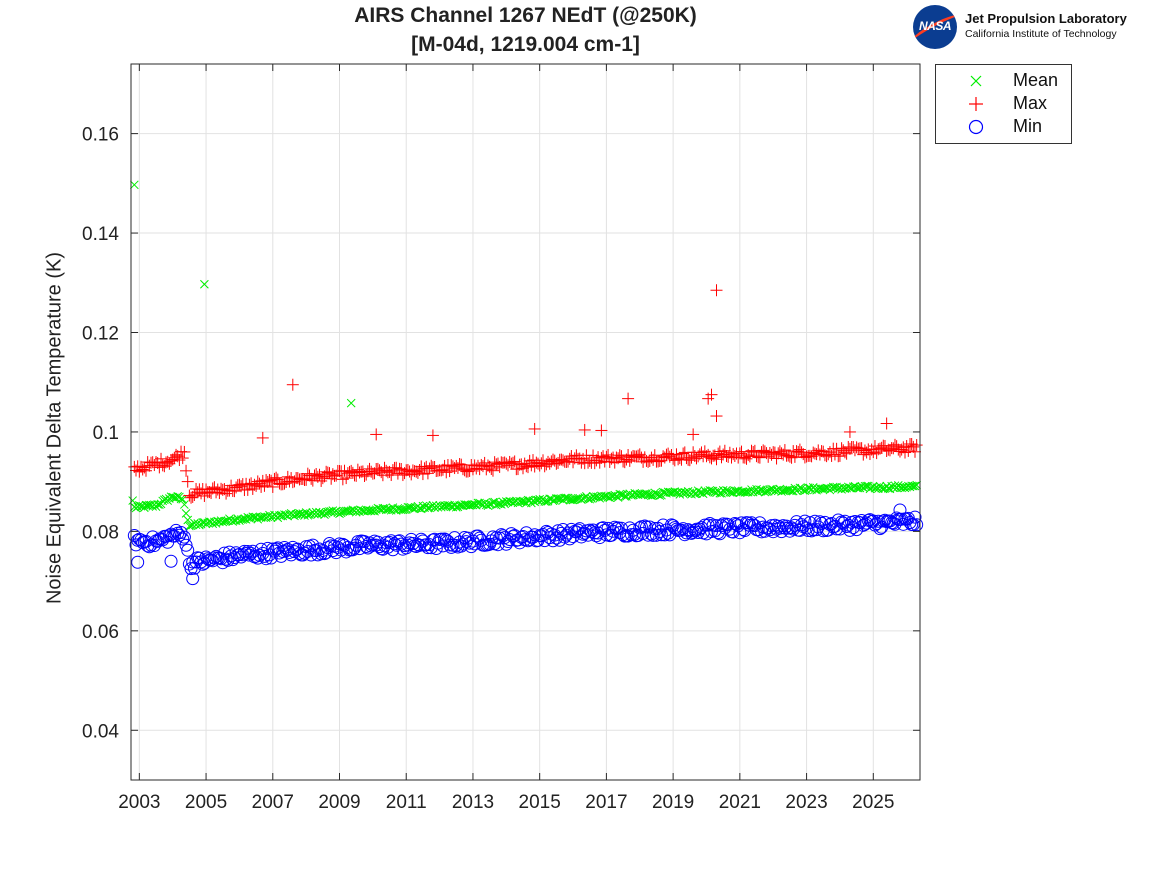 The height and width of the screenshot is (875, 1167). I want to click on y-tick-label: 0.06, so click(100, 632).